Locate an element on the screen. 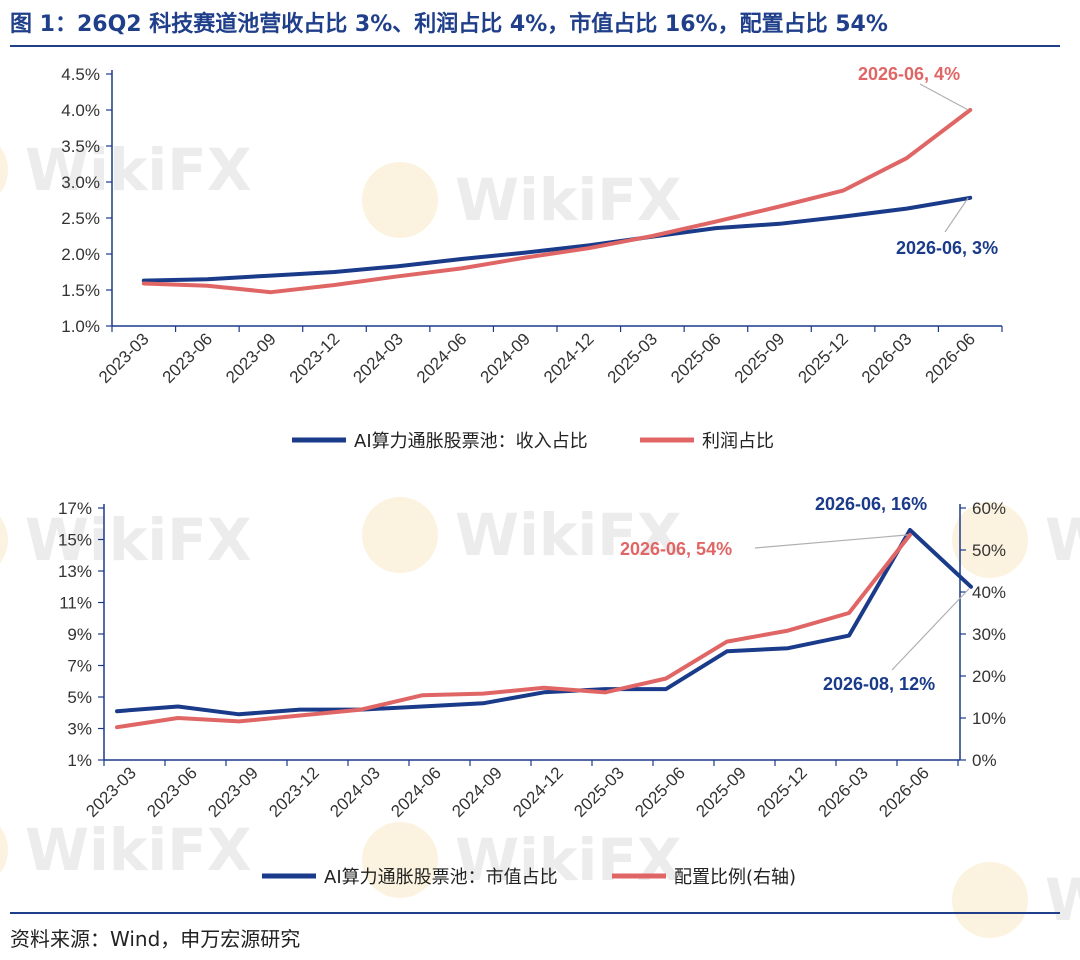 The height and width of the screenshot is (960, 1080). legend-label-1: AI算力通胀股票池：市值占比 is located at coordinates (441, 877).